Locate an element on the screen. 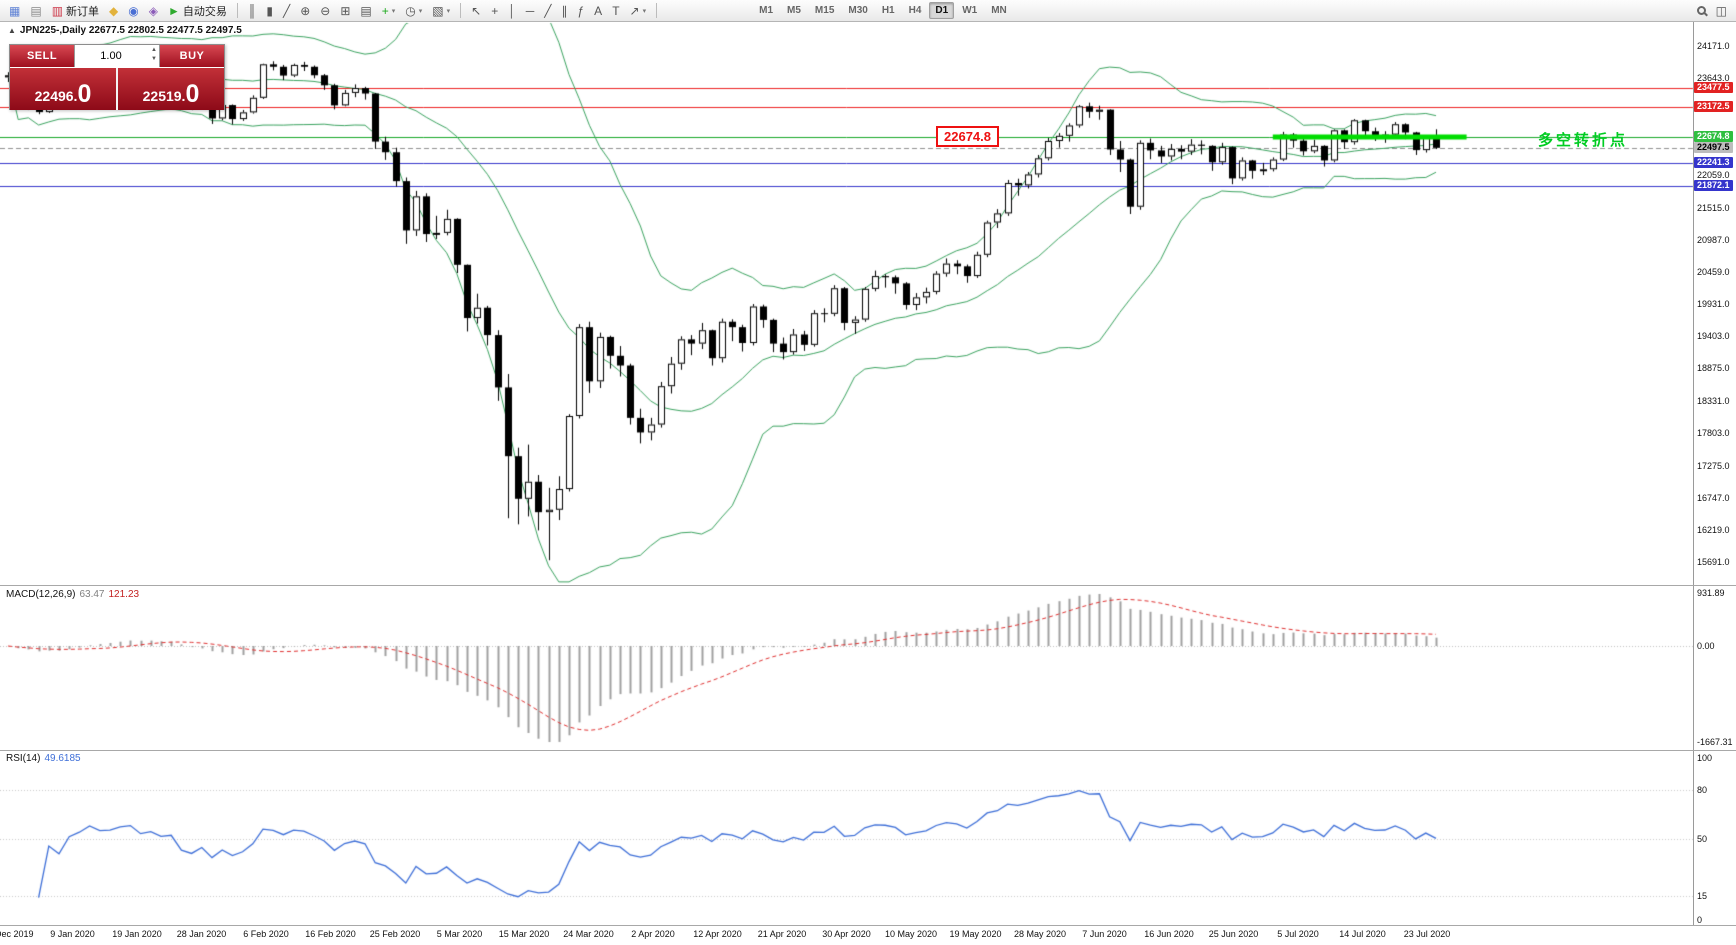  new-chart-icon: ▦ is located at coordinates (15, 10).